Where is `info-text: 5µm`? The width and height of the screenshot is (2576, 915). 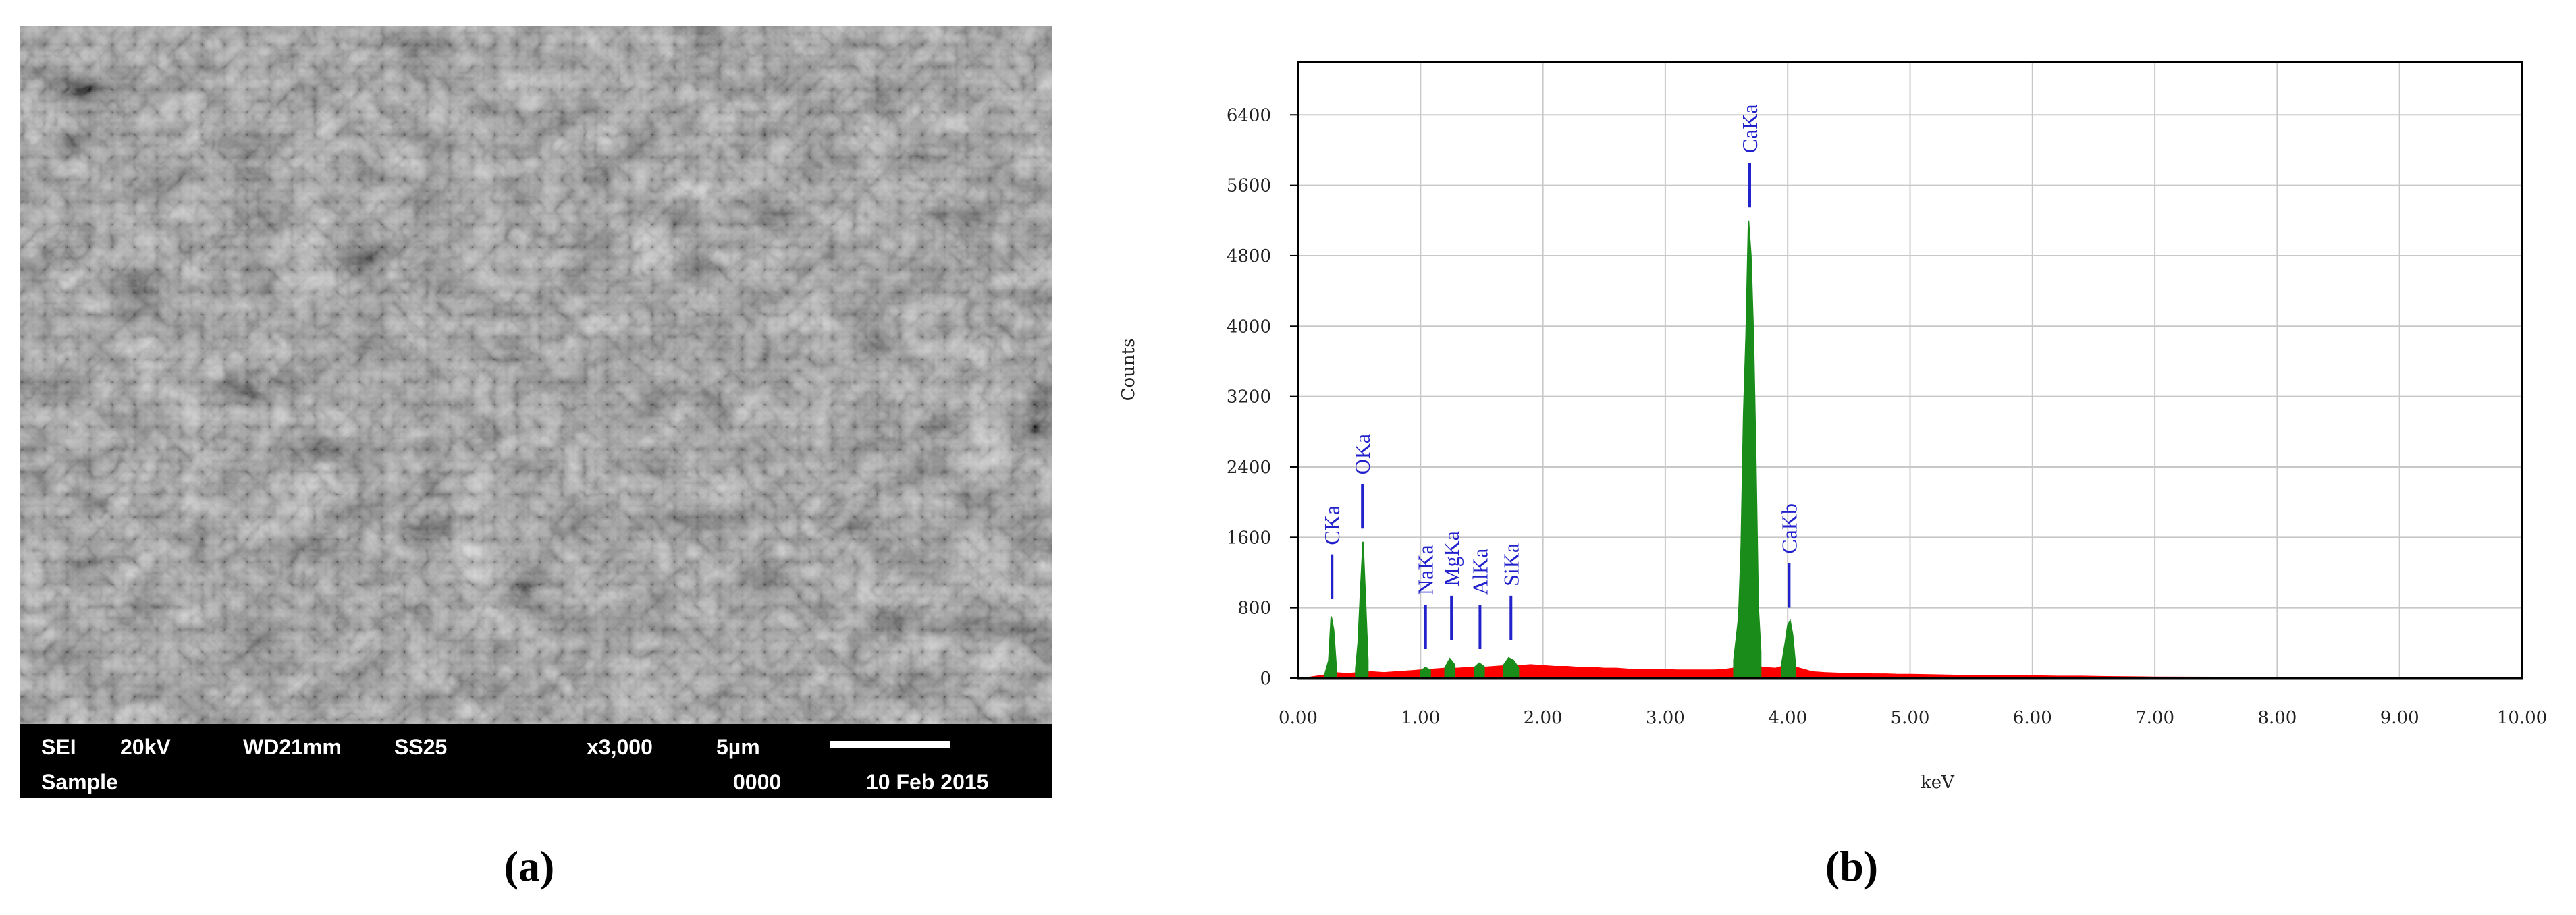 info-text: 5µm is located at coordinates (738, 747).